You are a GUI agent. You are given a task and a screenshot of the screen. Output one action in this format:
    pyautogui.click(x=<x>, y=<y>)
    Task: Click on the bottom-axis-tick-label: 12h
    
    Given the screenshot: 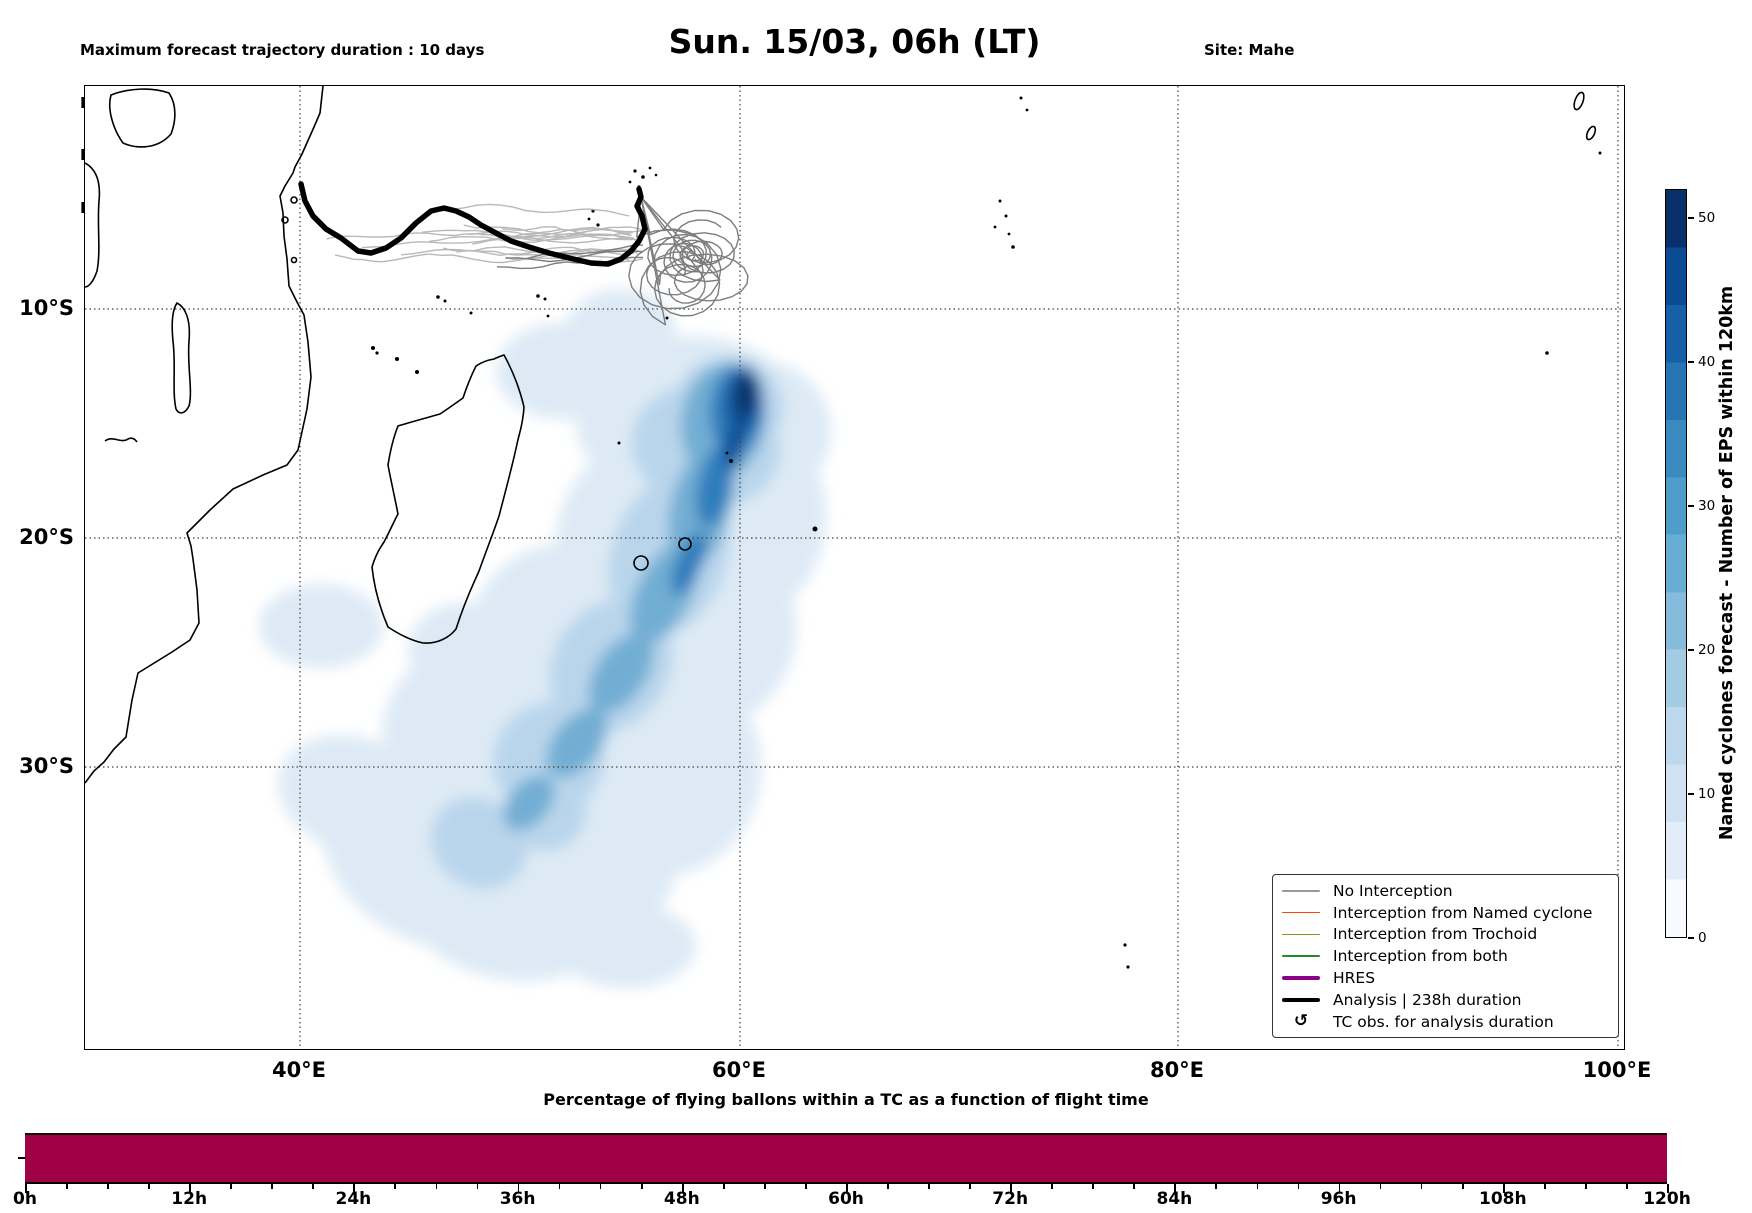 What is the action you would take?
    pyautogui.click(x=189, y=1199)
    